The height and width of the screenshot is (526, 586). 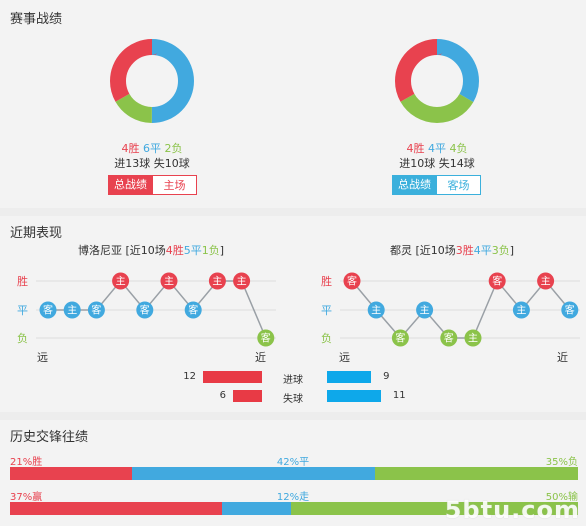 I want to click on right-against-bar, so click(x=354, y=396).